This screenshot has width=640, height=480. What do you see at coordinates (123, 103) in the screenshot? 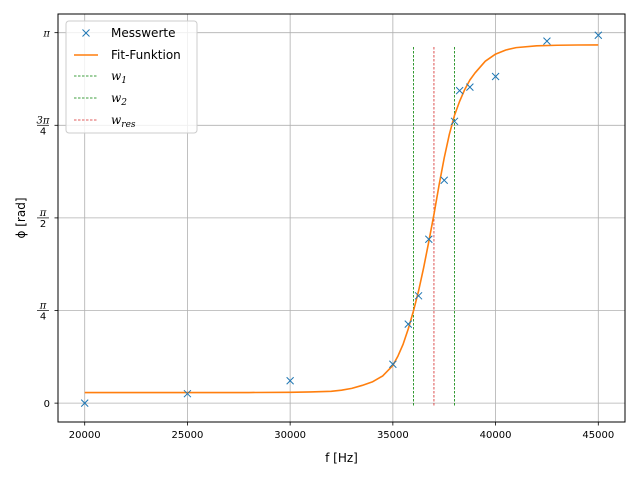
I see `legend-label-subscript: 2` at bounding box center [123, 103].